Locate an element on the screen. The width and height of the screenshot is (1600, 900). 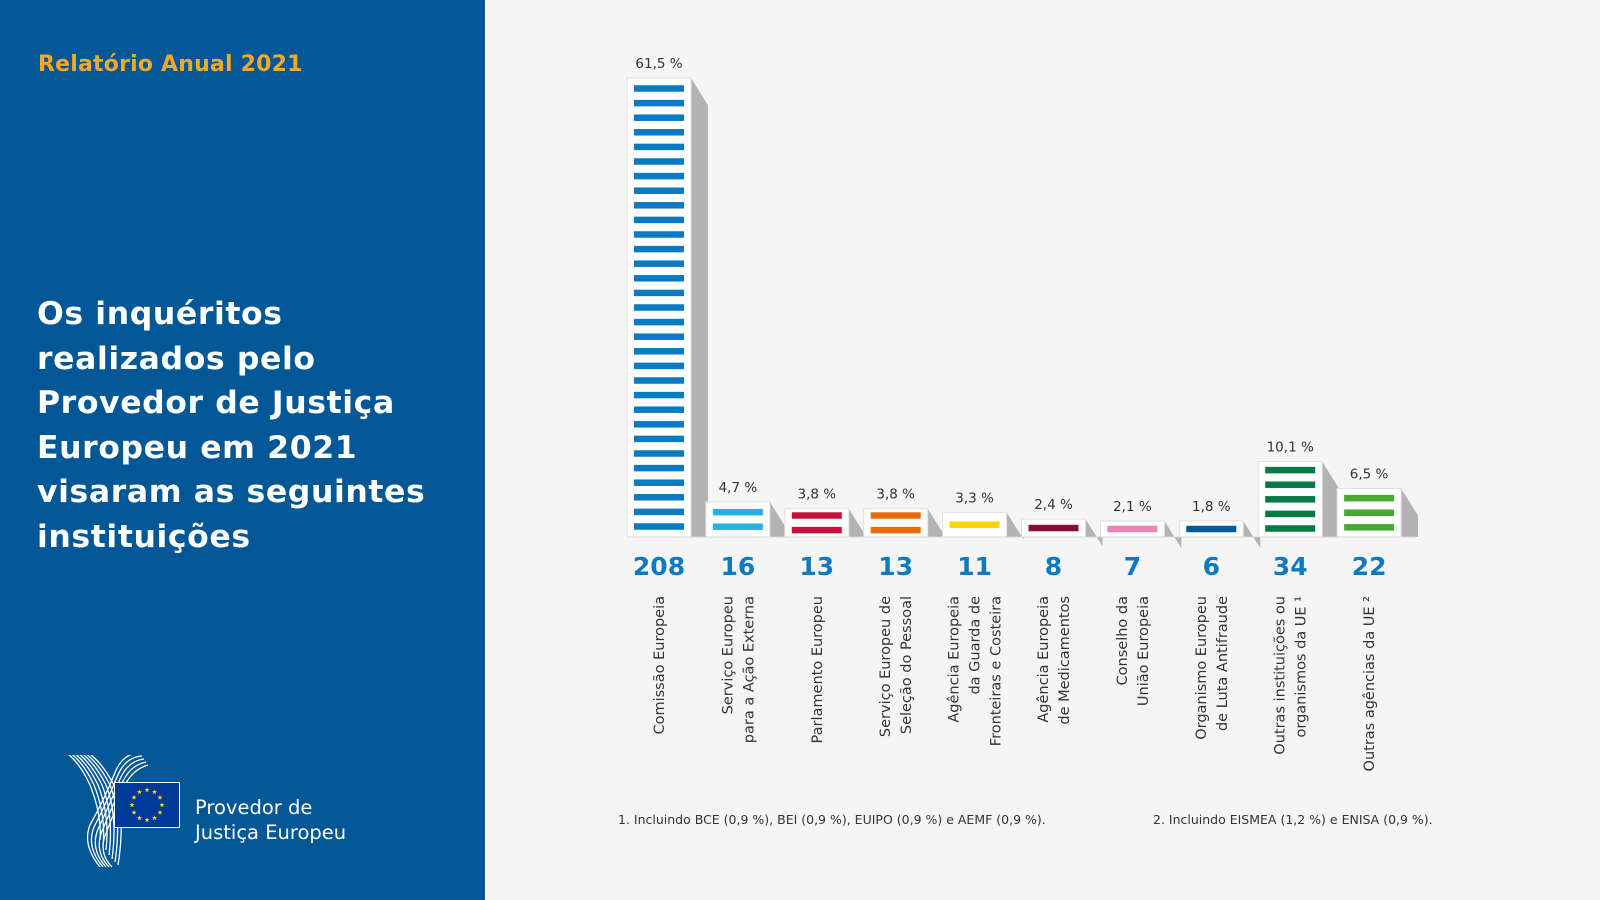
category-label: Organismo Europeu is located at coordinates (1202, 668).